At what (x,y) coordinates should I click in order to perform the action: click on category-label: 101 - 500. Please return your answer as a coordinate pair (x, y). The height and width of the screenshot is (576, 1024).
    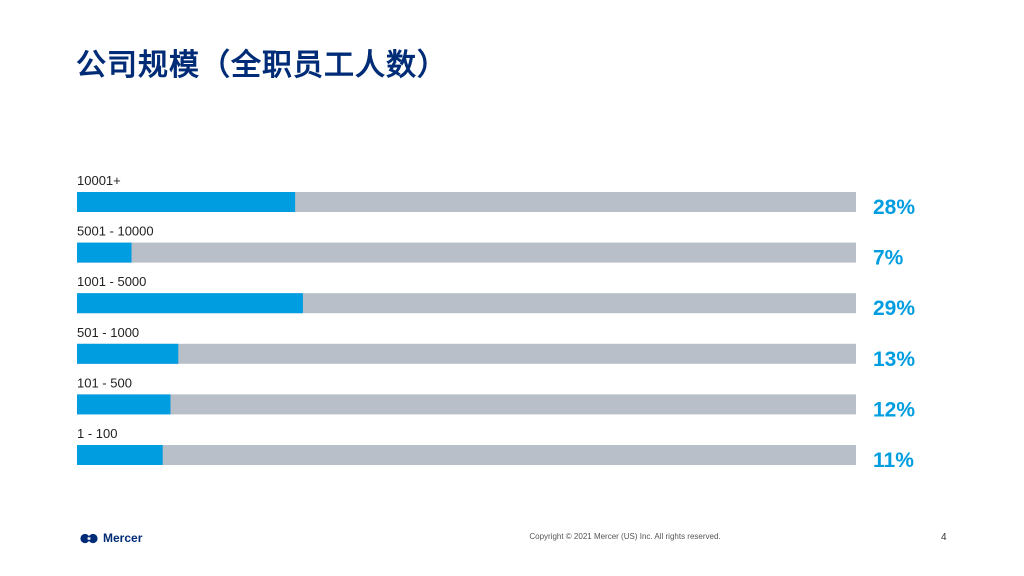
    Looking at the image, I should click on (104, 382).